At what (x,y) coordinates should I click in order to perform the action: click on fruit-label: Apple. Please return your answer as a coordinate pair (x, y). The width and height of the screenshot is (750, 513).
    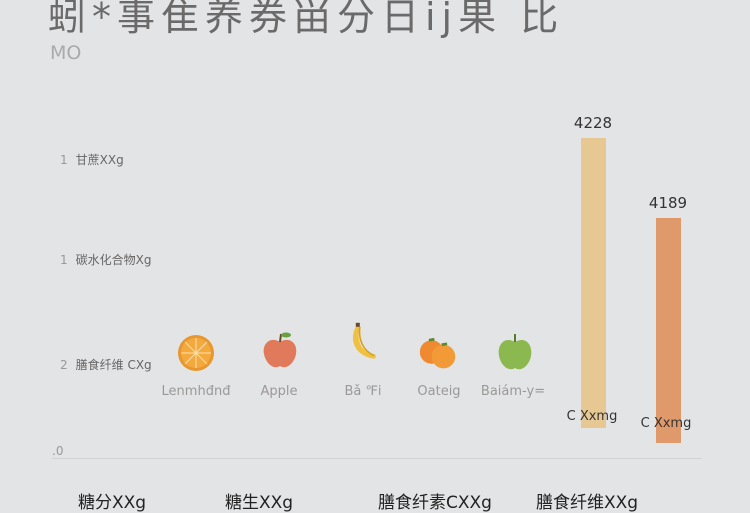
    Looking at the image, I should click on (279, 391).